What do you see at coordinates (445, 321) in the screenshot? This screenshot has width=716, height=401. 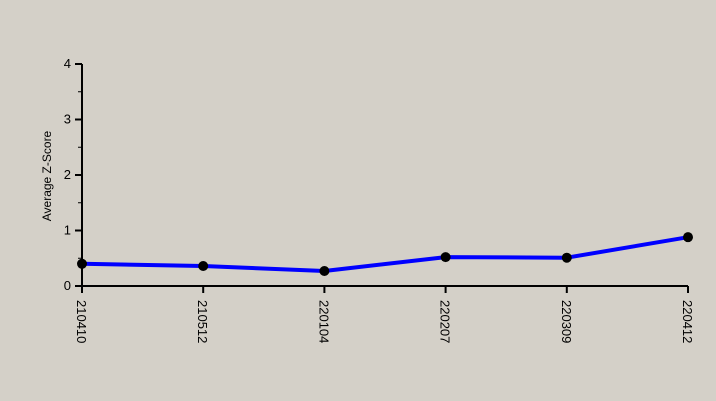 I see `x-tick-label: 220207` at bounding box center [445, 321].